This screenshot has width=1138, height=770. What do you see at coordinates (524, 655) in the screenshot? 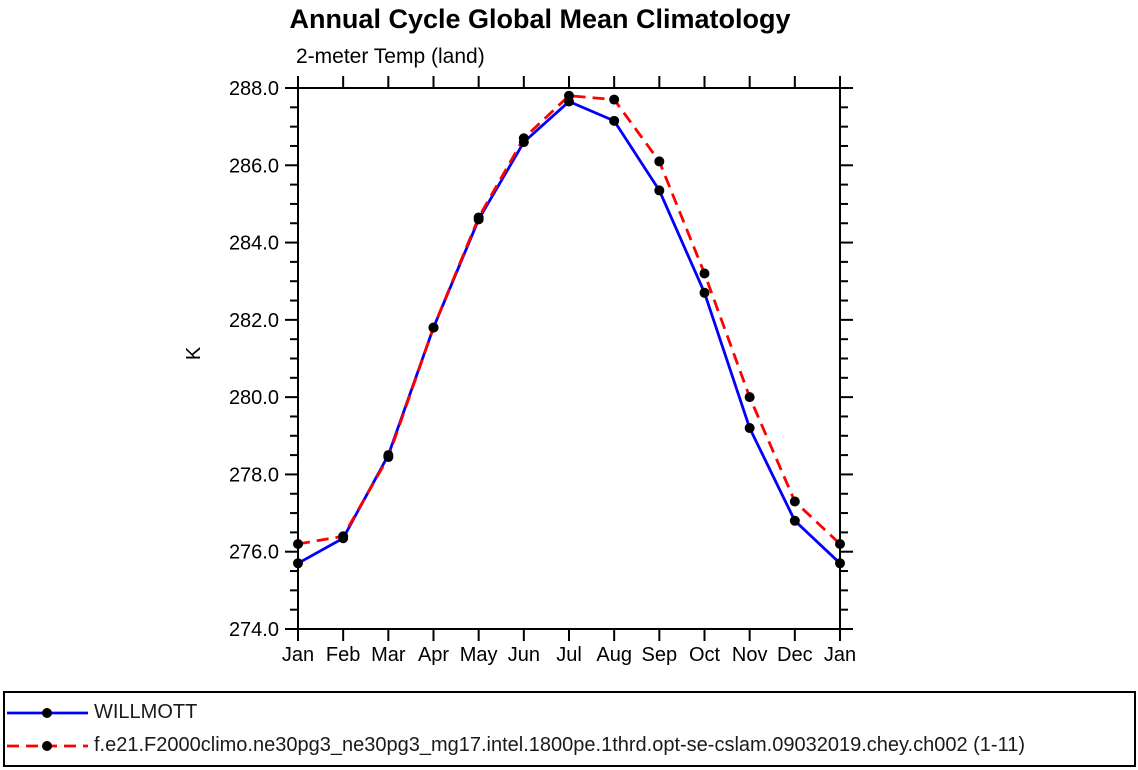
I see `svg-text: Jun` at bounding box center [524, 655].